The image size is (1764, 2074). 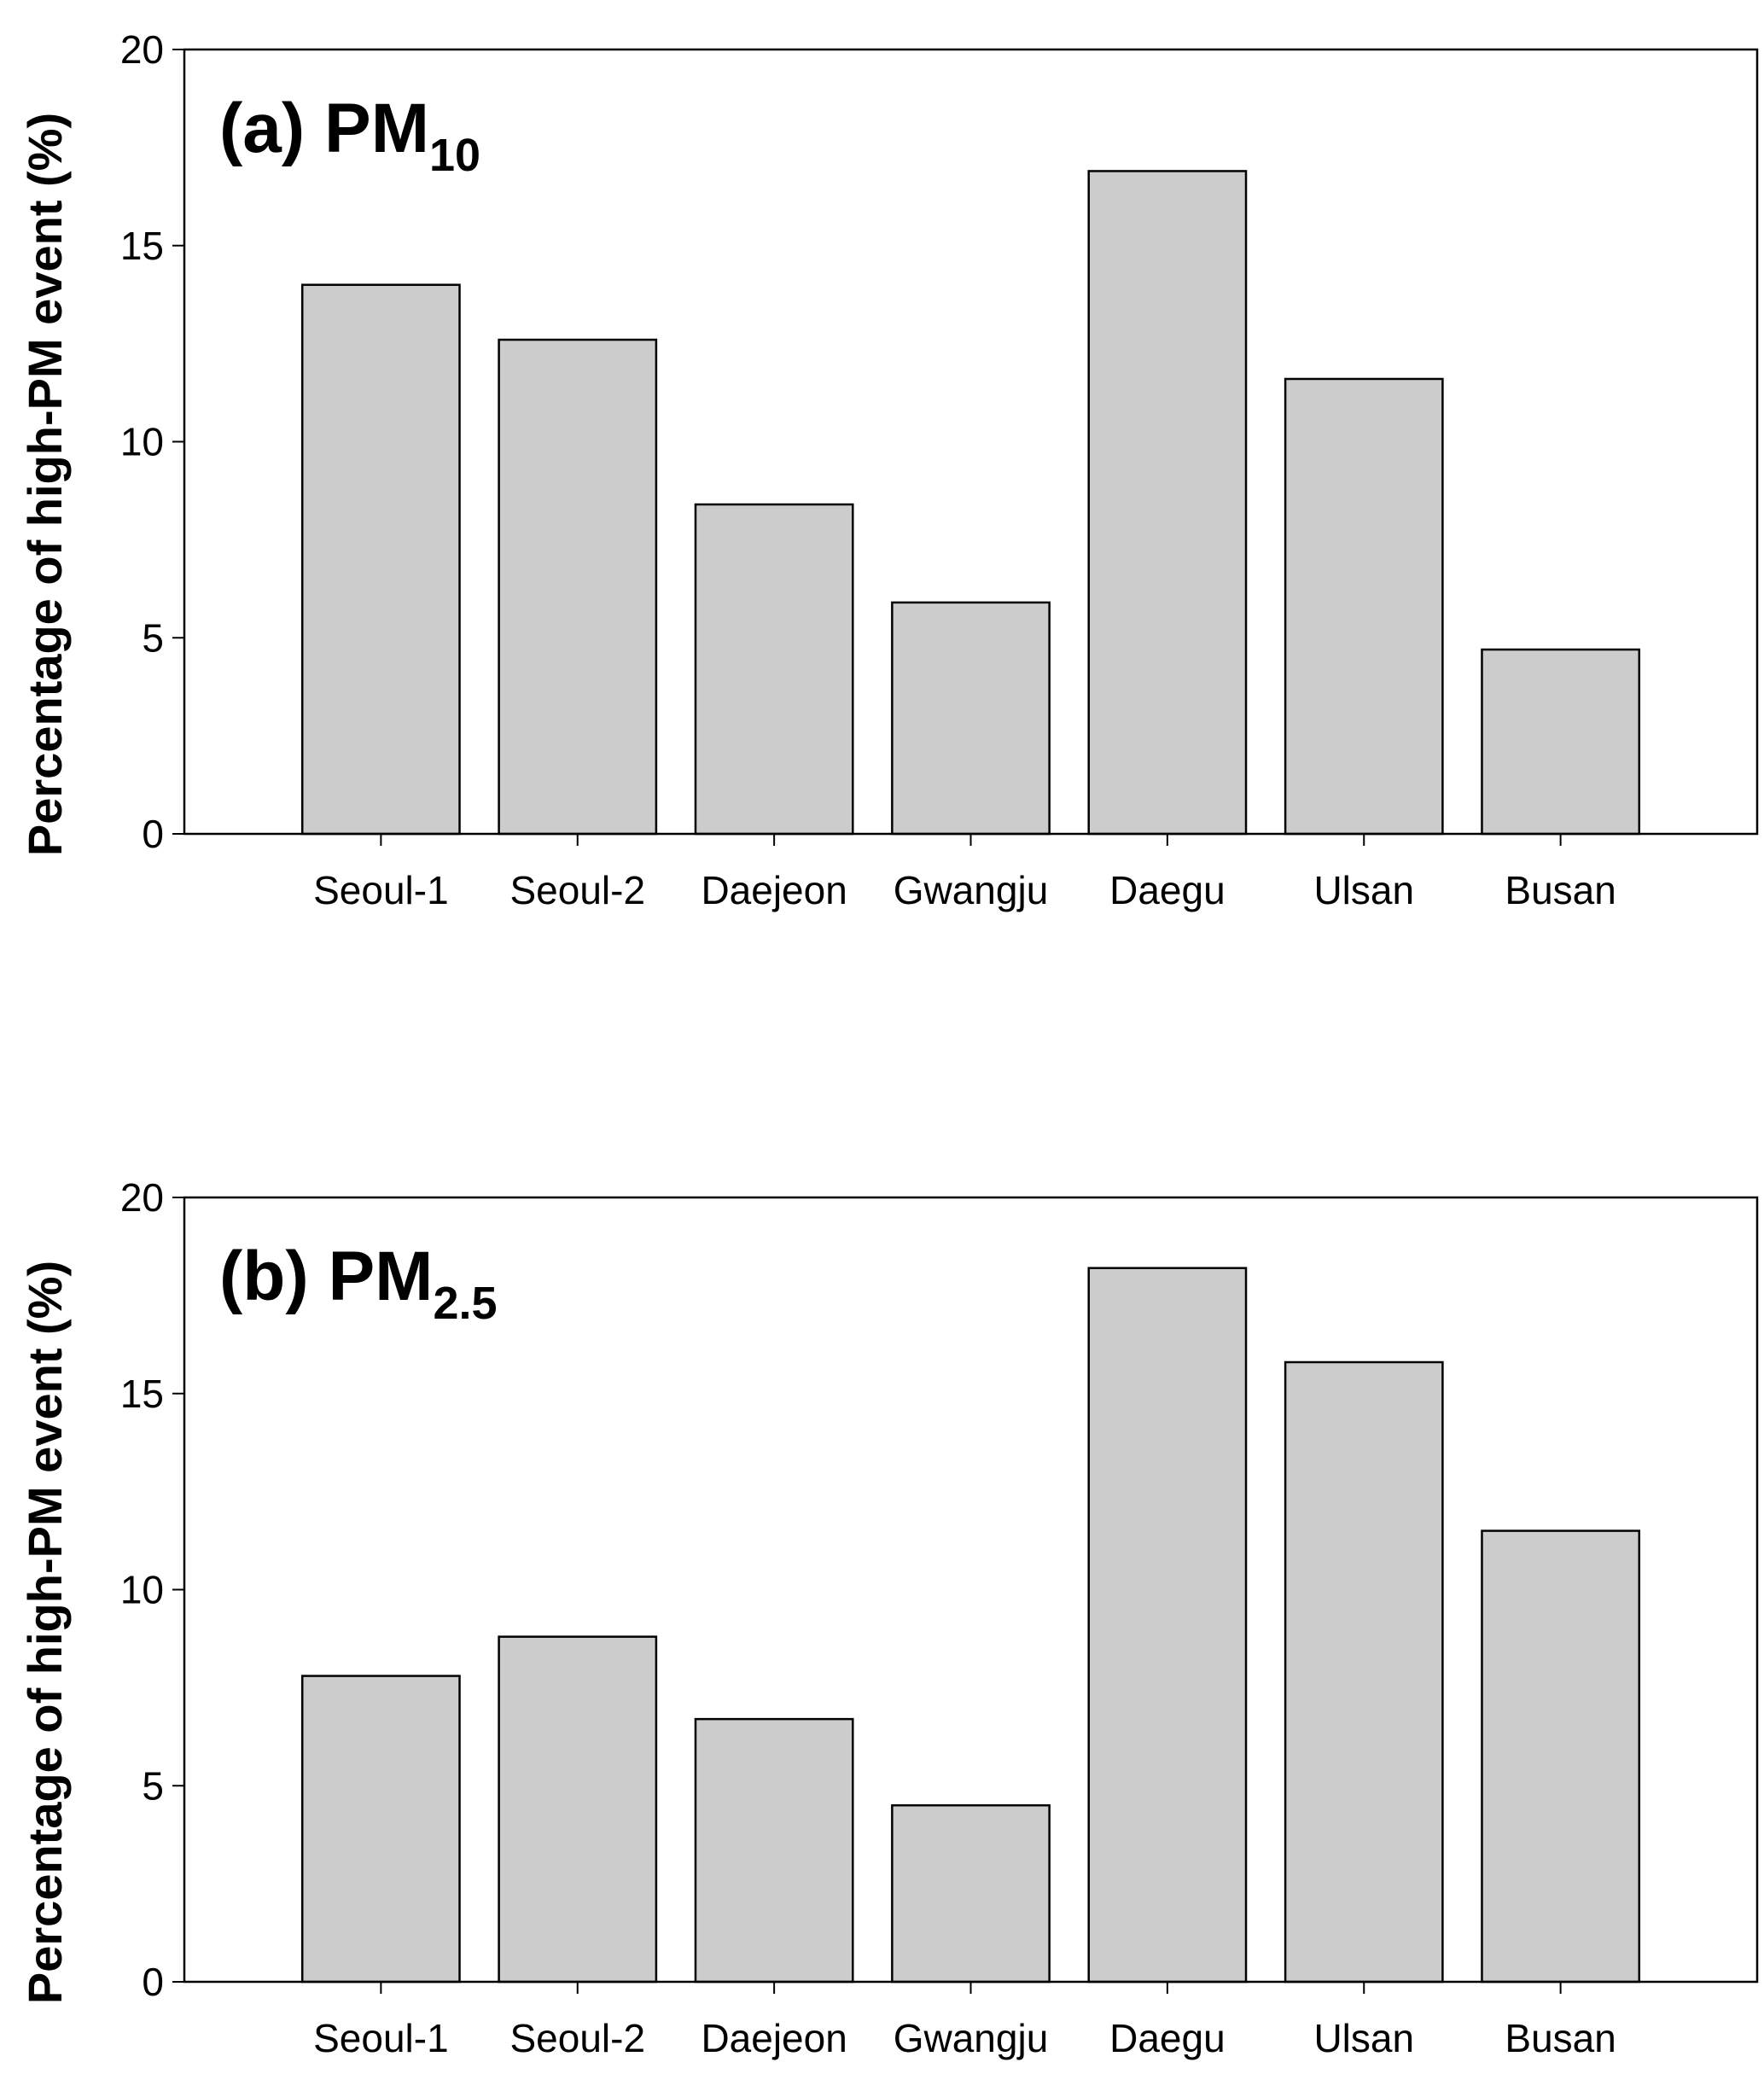 I want to click on panel-title-subscript: 10, so click(x=454, y=156).